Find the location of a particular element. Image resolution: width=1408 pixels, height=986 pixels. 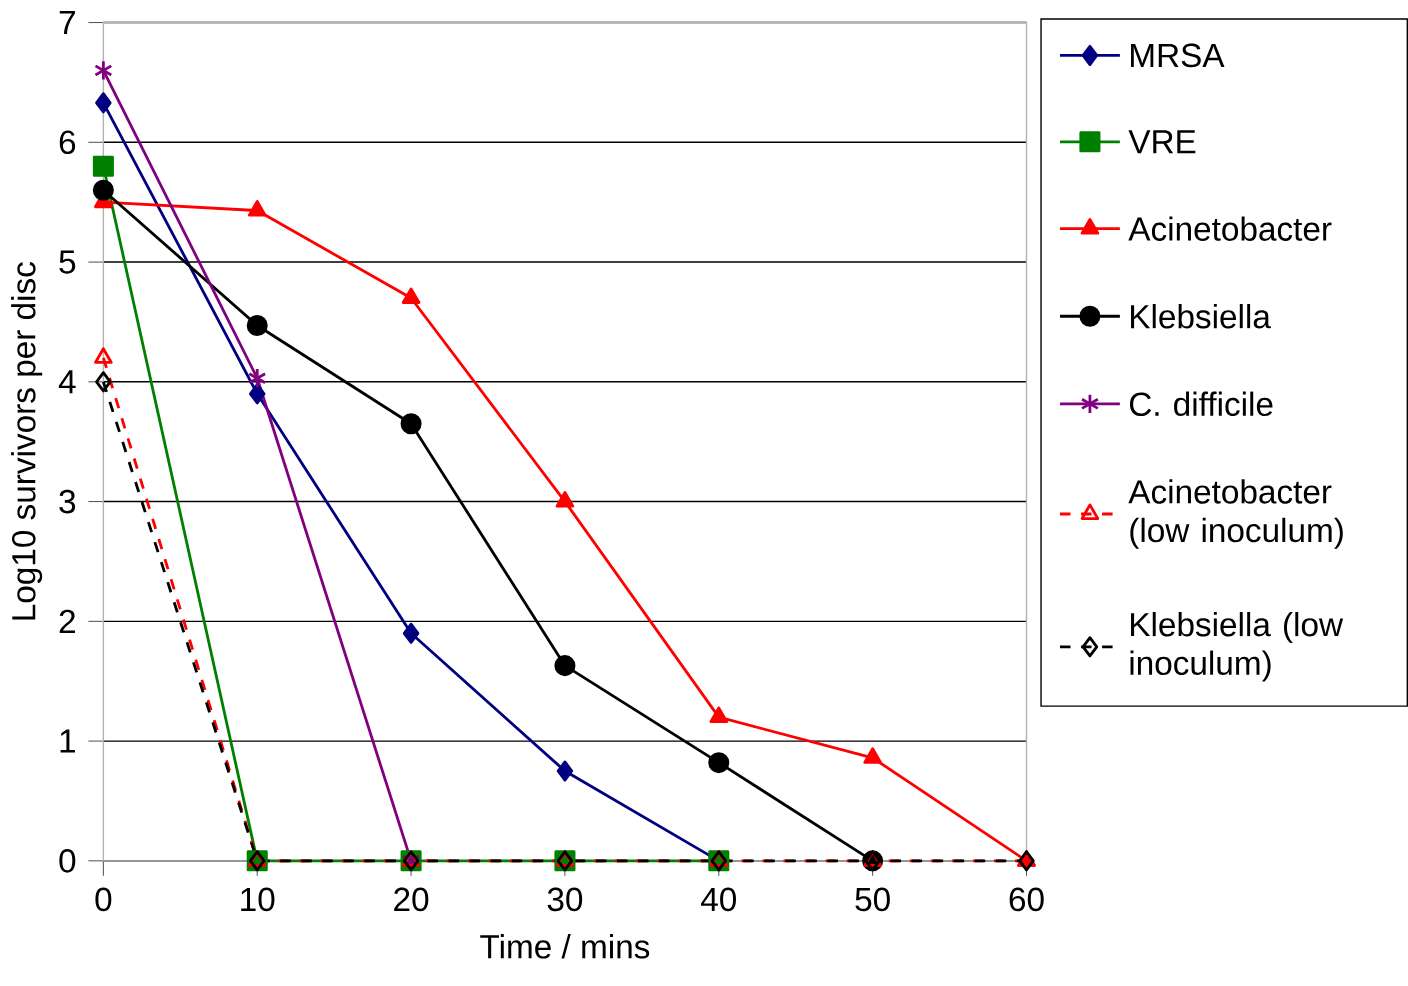

x-tick-label: 60 is located at coordinates (1026, 899).